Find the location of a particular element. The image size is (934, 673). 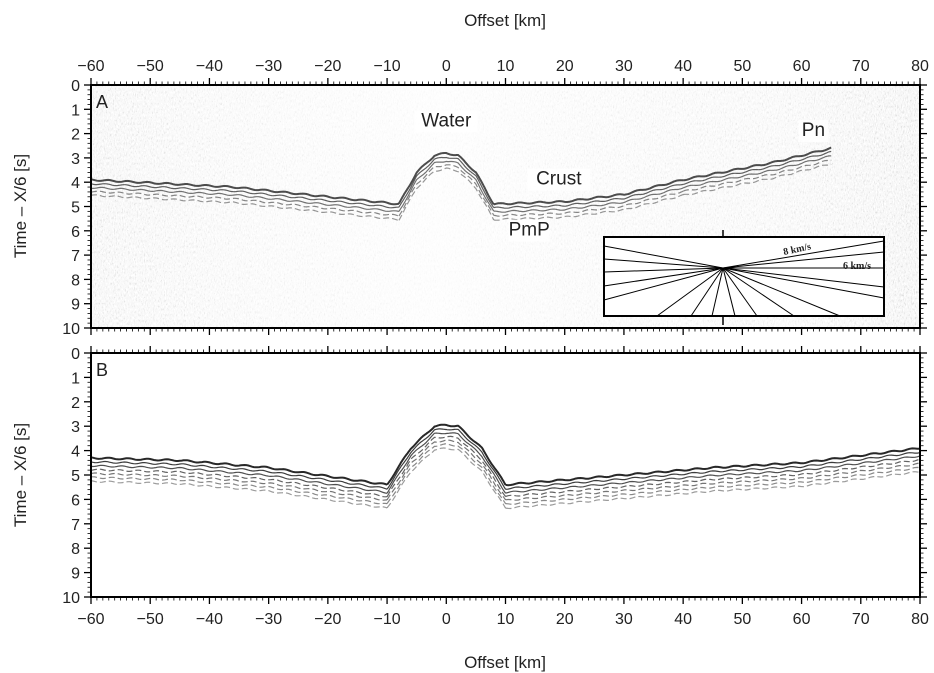

ylabel-a: Time – X/6 [s] is located at coordinates (20, 206).